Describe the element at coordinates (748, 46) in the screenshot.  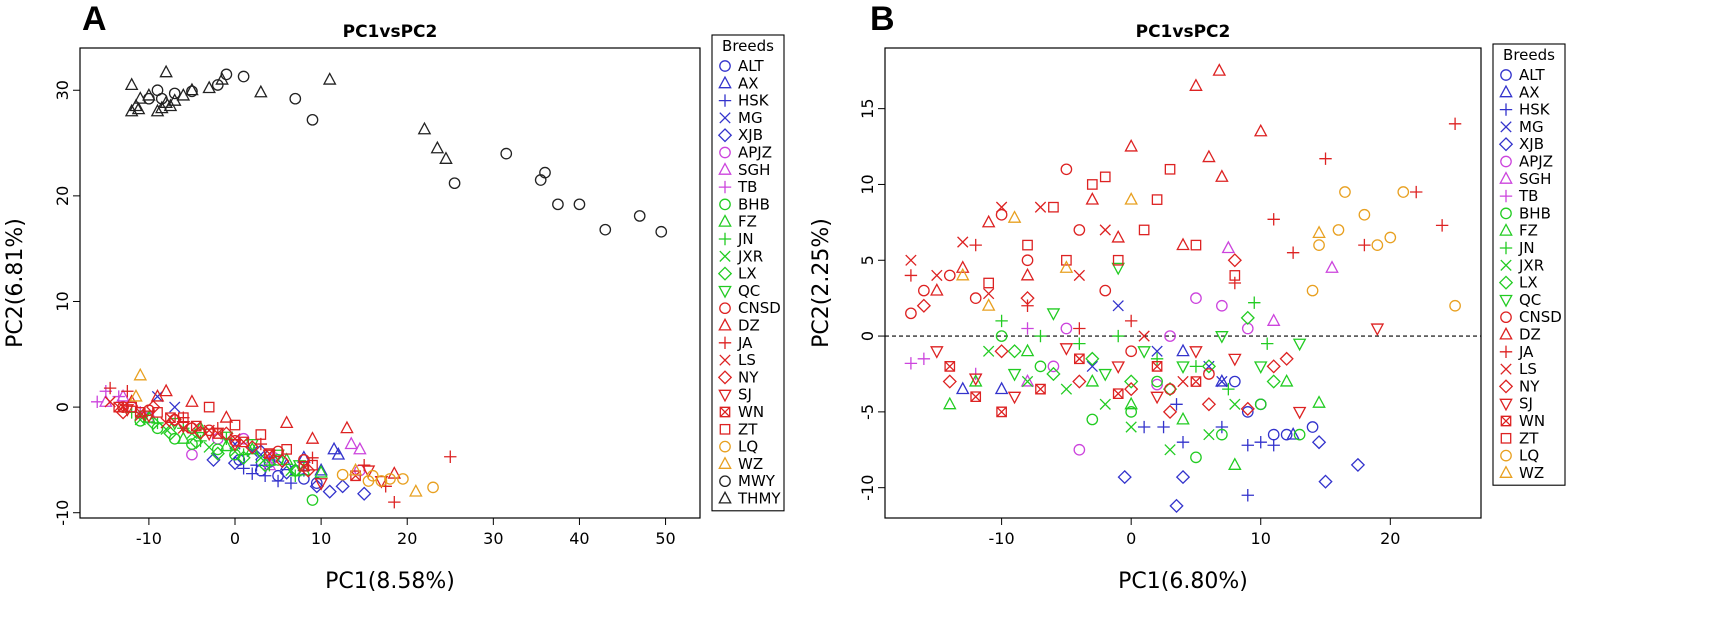
I see `legend-title: Breeds` at that location.